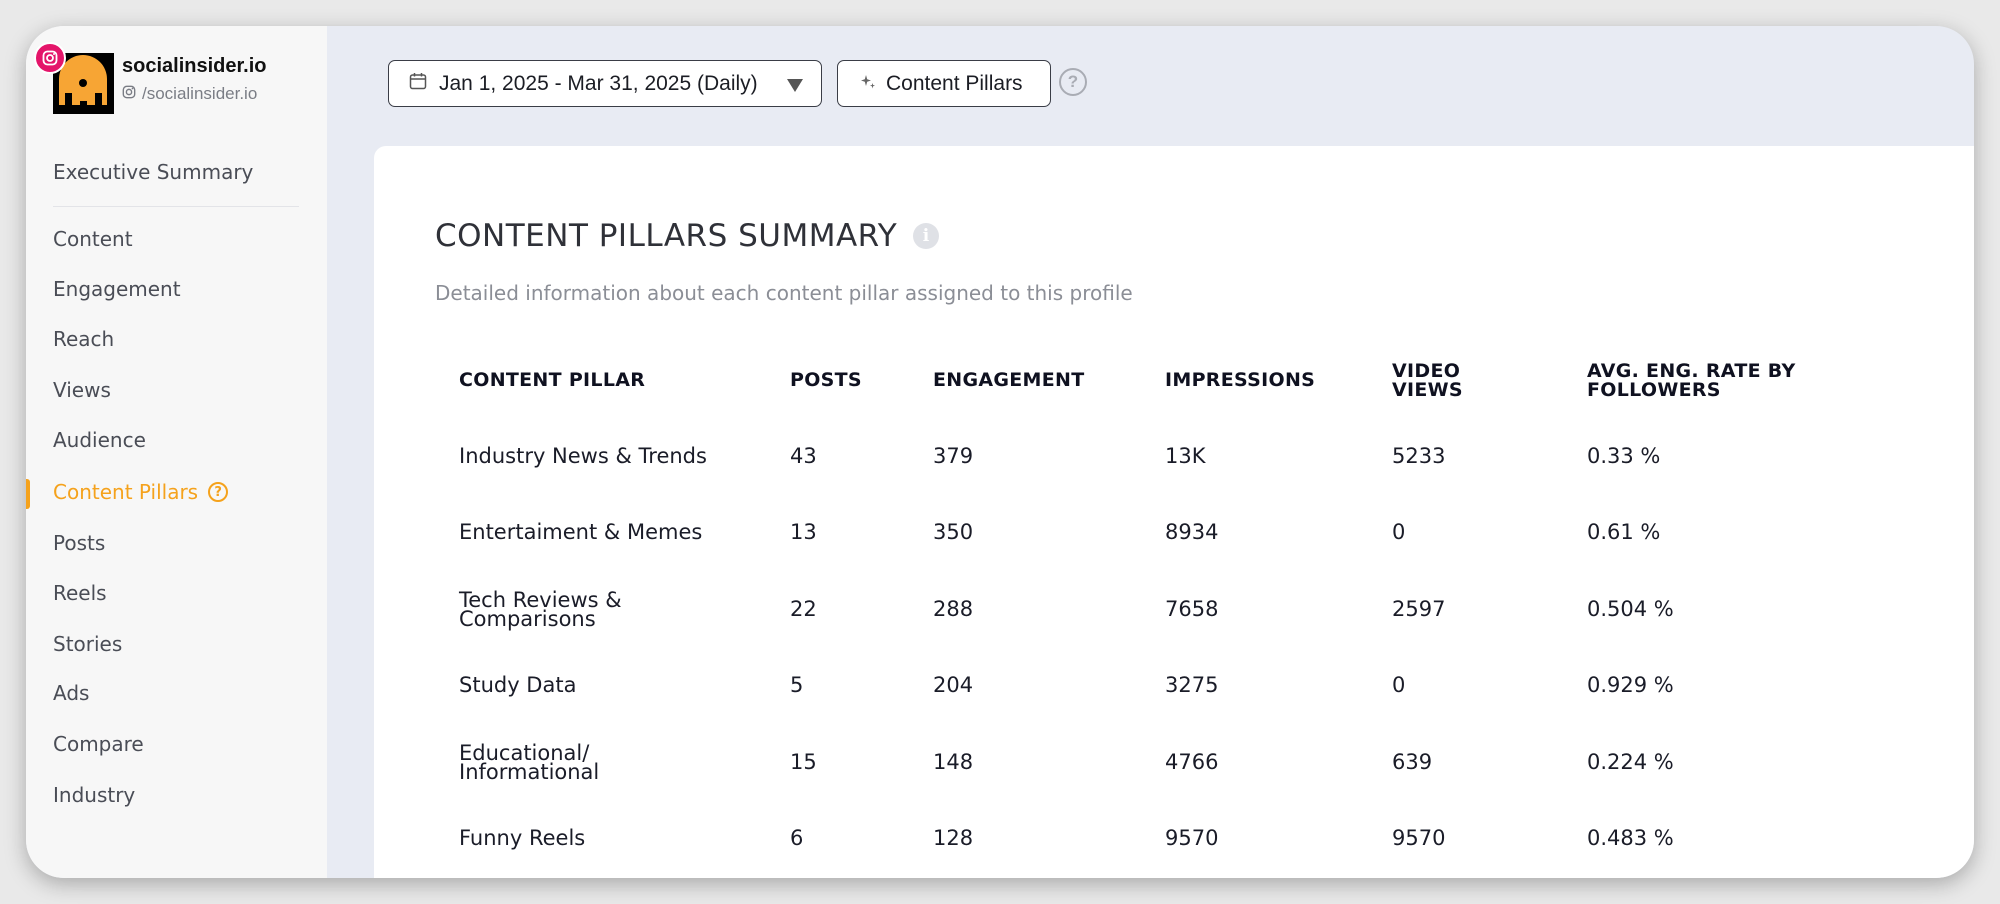 This screenshot has height=904, width=2000. I want to click on date-range-picker: Jan 1, 2025 - Mar 31, 2025 (Daily), so click(605, 83).